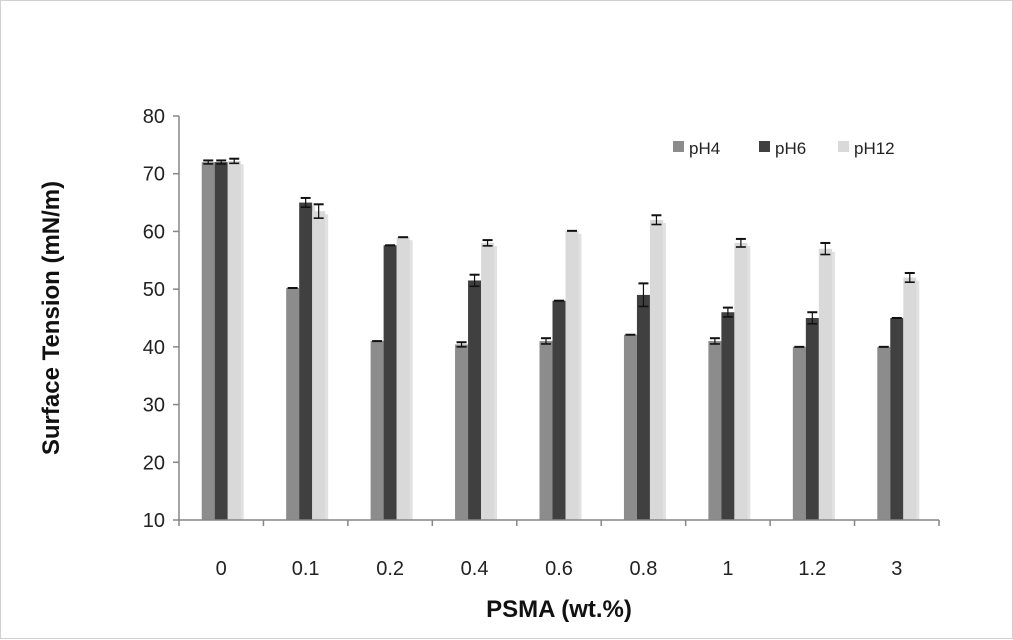 This screenshot has width=1013, height=640. I want to click on x-axis-title: PSMA (wt.%), so click(559, 609).